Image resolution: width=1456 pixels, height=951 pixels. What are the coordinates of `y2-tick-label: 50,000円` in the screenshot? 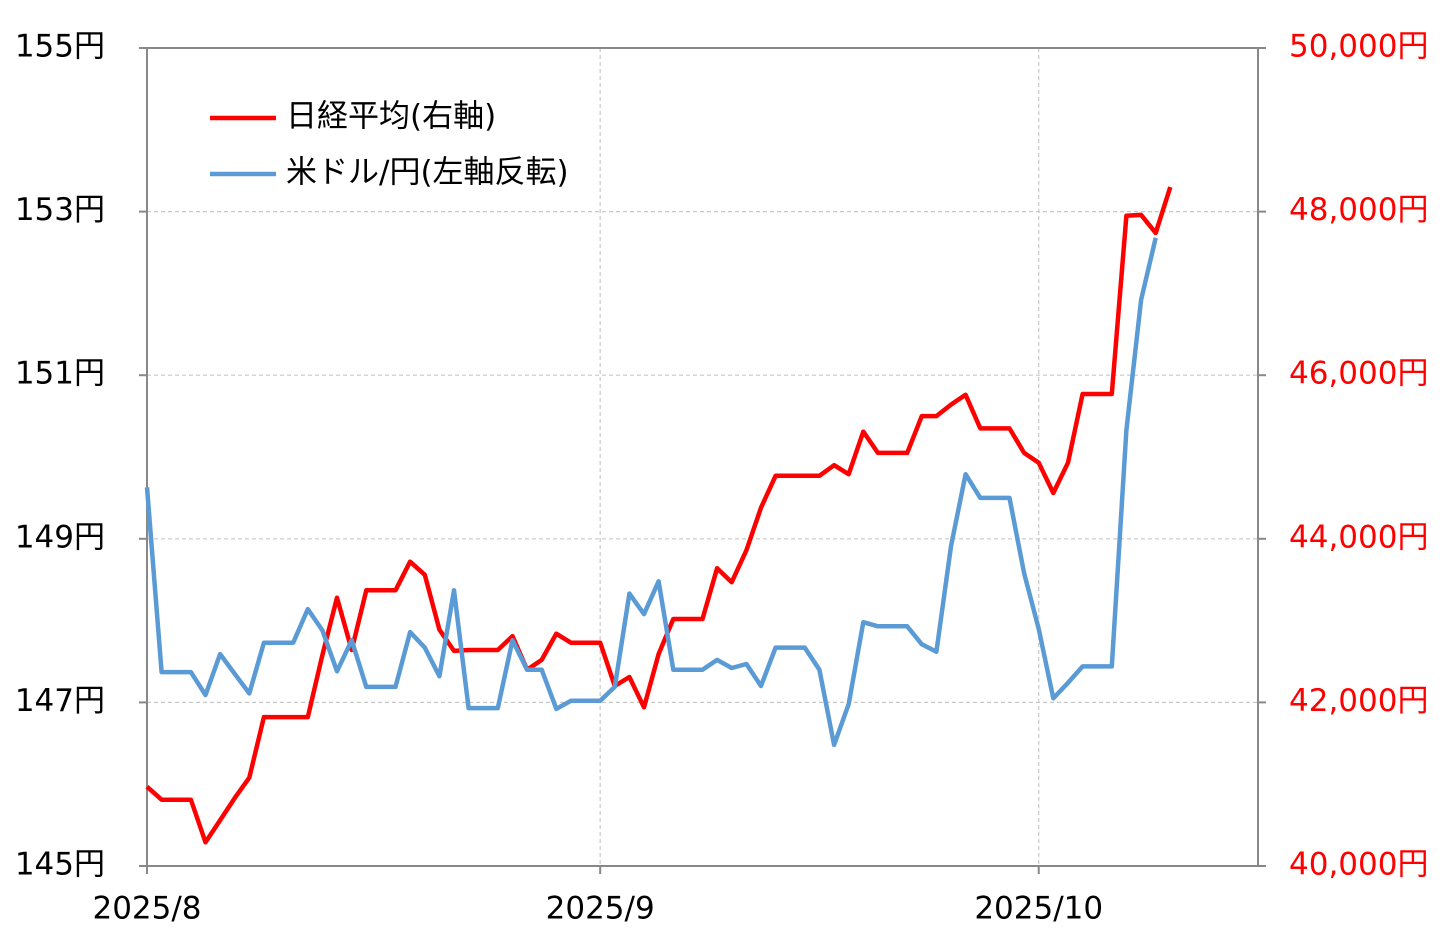 It's located at (1358, 47).